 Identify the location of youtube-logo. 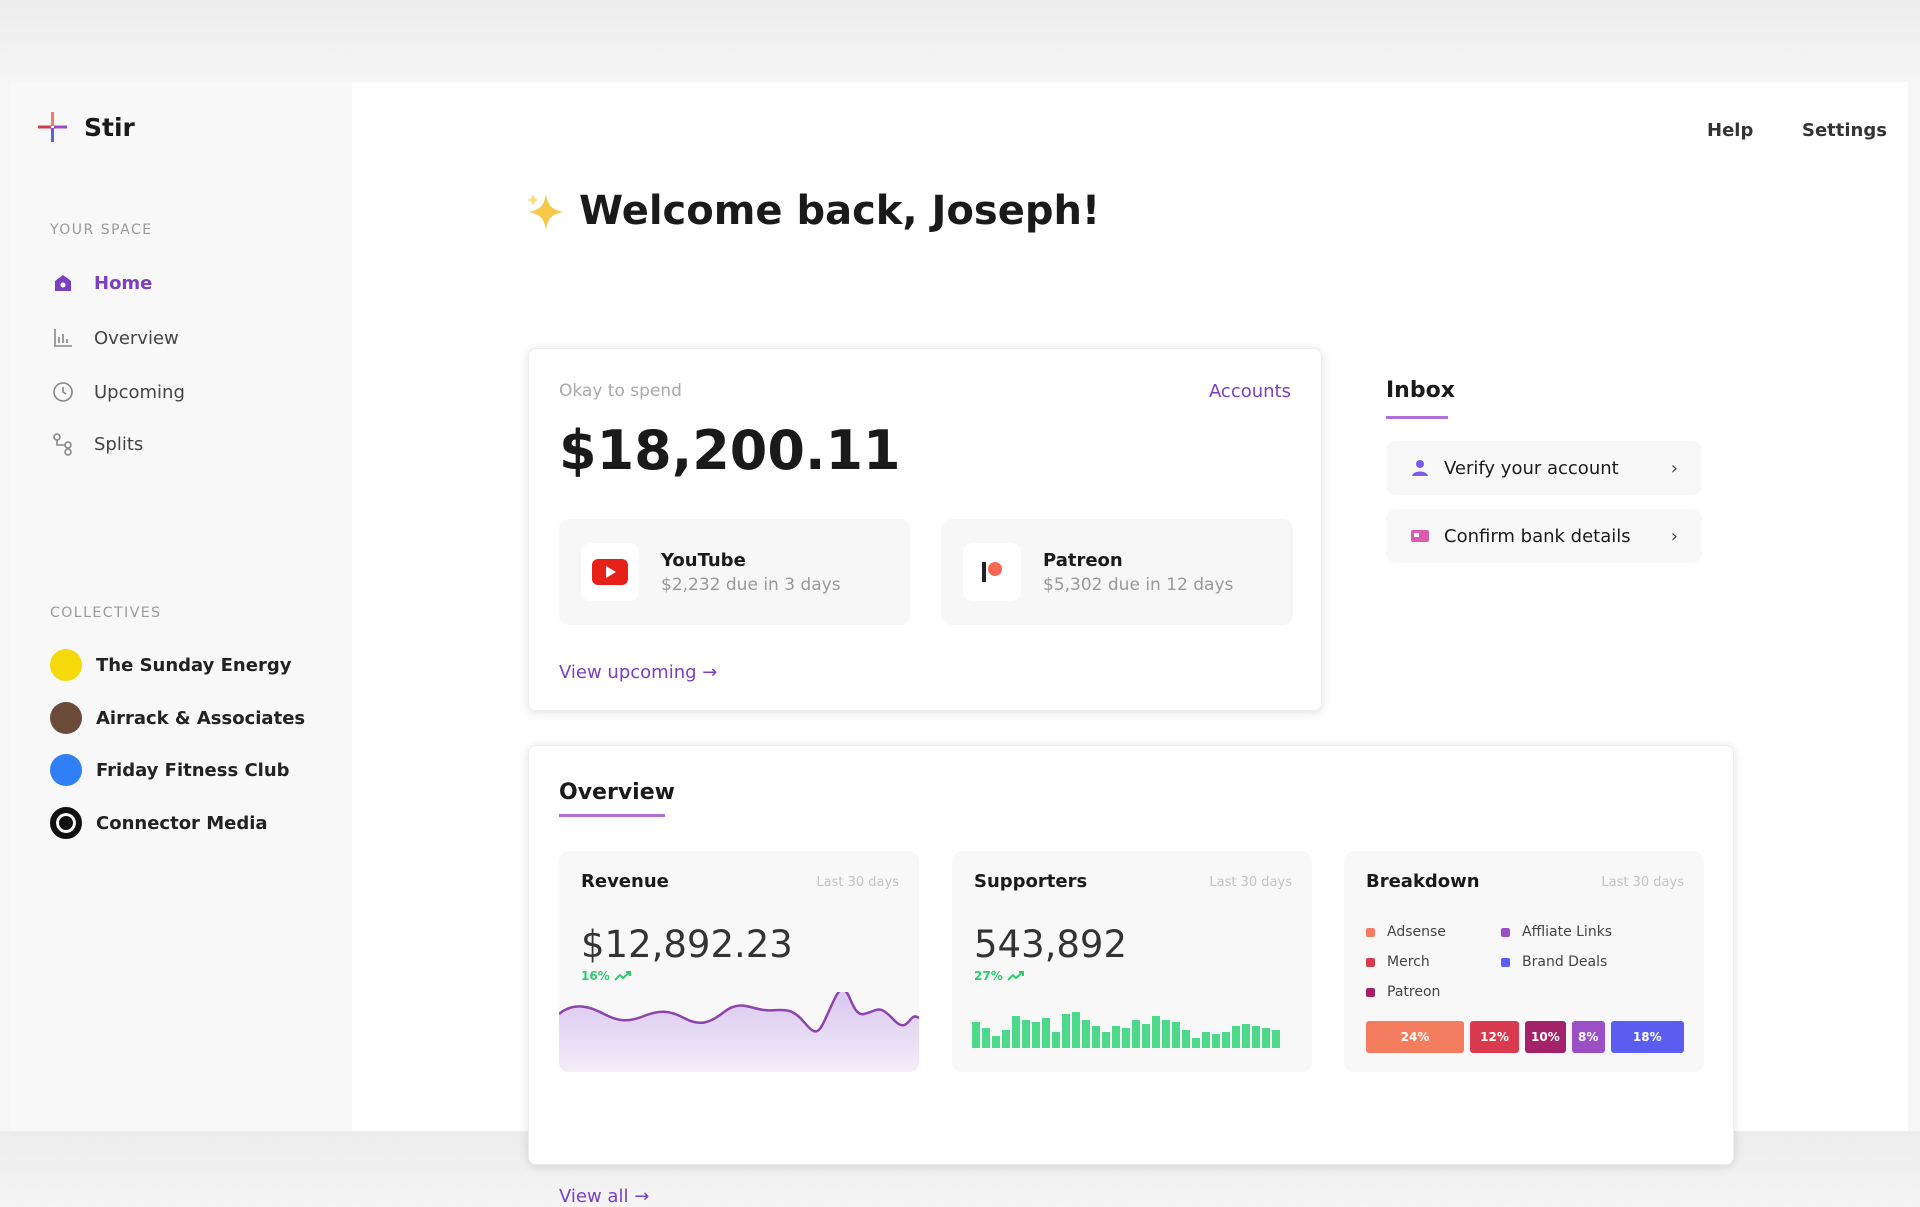
(610, 572).